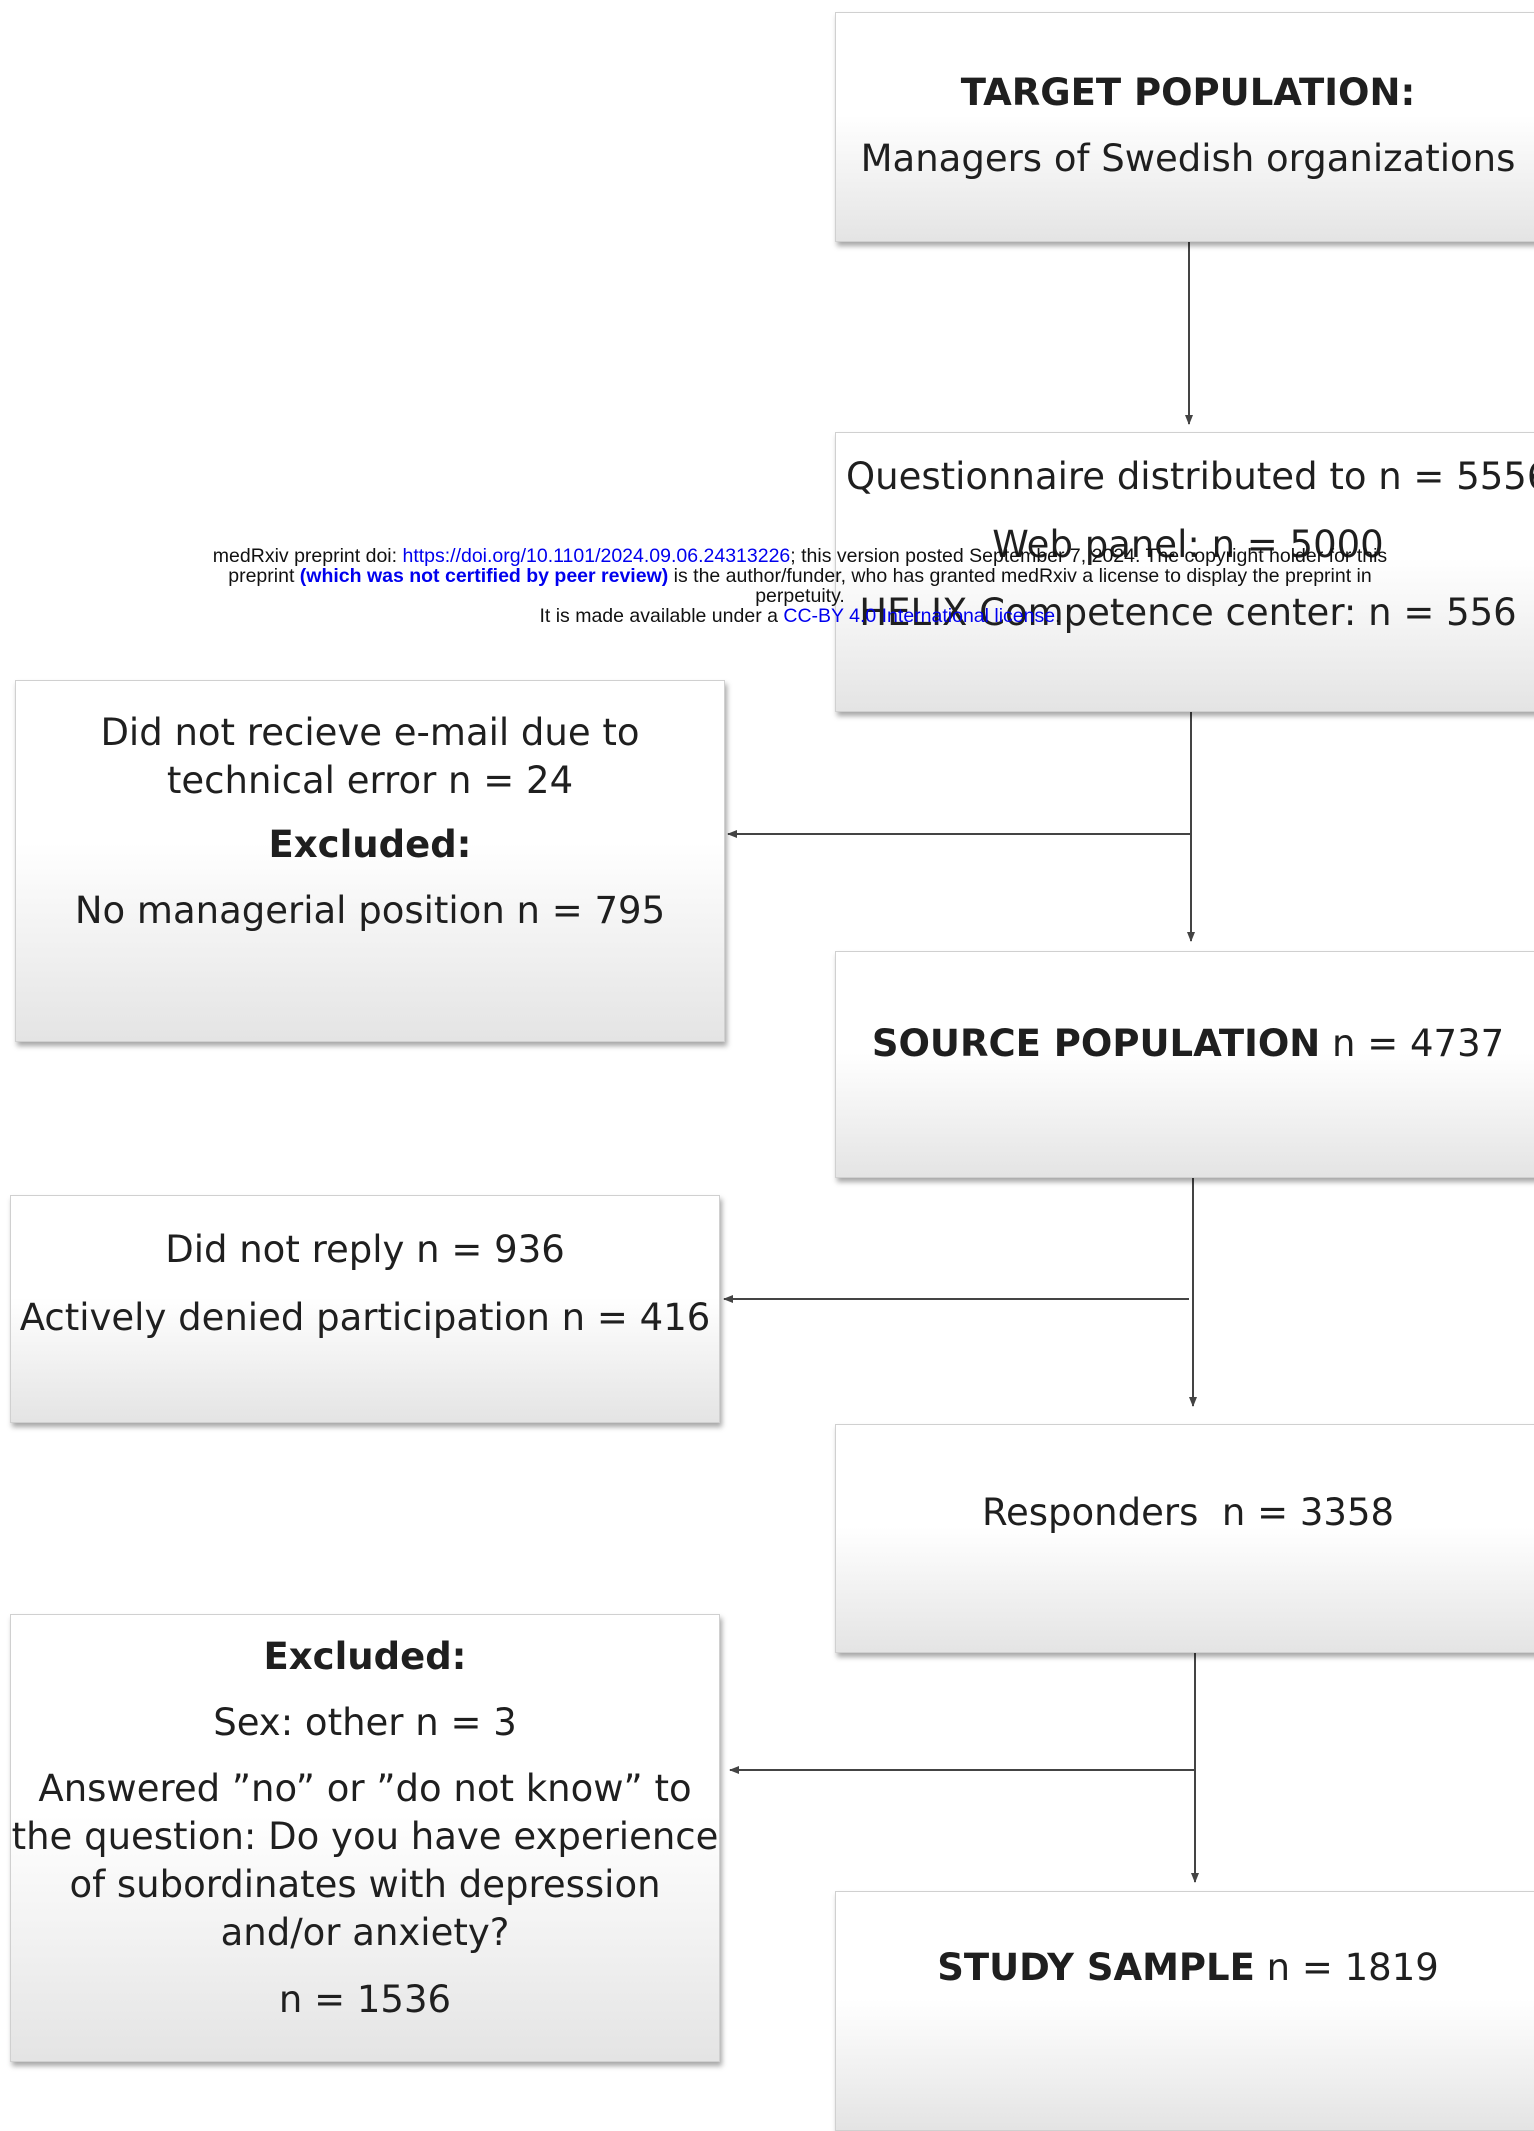  I want to click on study-sample-box: STUDY SAMPLE n = 1819, so click(1184, 2011).